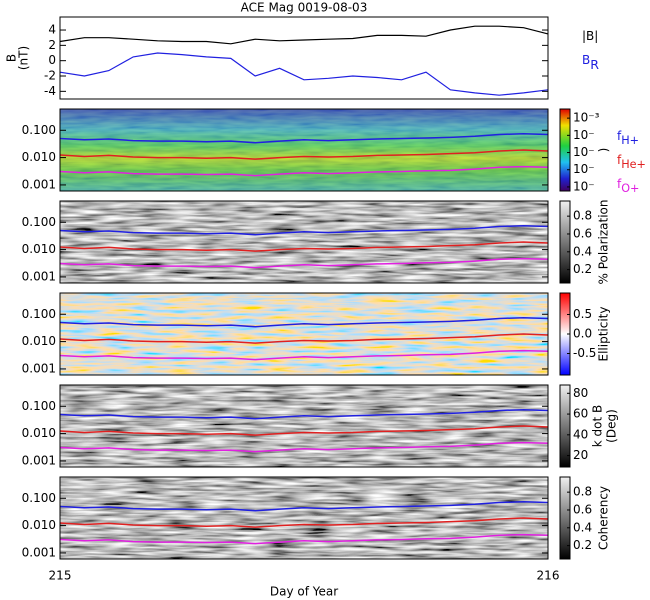  I want to click on panel: 80 60 40 20k dot B (Deg) 0.100 0.010 0.001, so click(320, 426).